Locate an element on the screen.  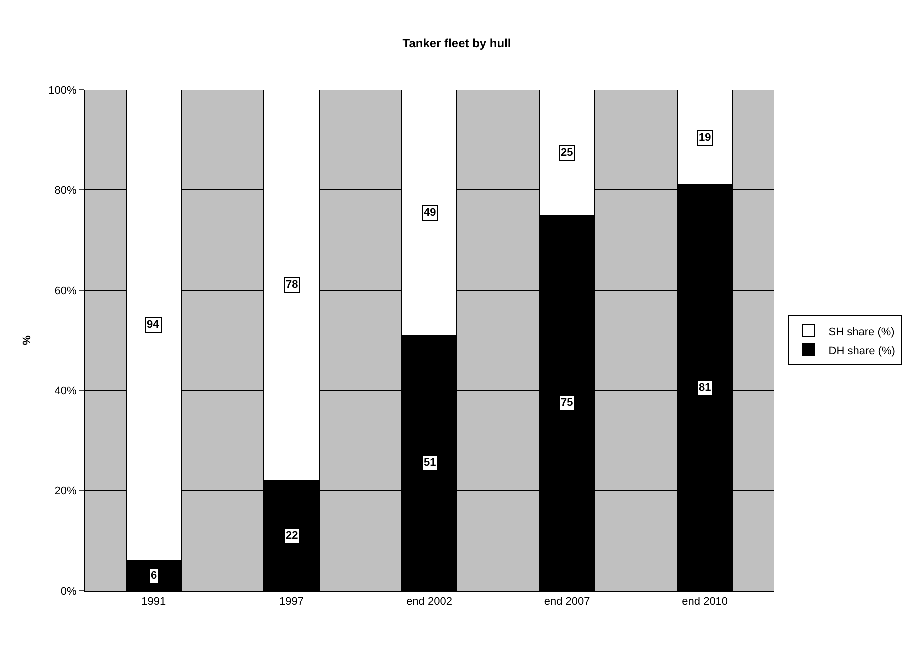
data-label: 22 is located at coordinates (292, 536).